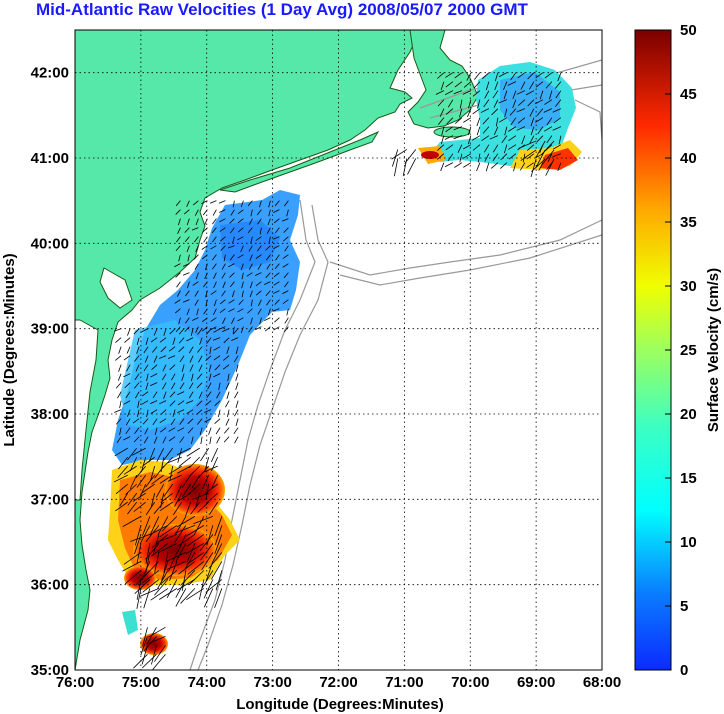 Image resolution: width=724 pixels, height=714 pixels. I want to click on y-tick-label: 36:00, so click(50, 585).